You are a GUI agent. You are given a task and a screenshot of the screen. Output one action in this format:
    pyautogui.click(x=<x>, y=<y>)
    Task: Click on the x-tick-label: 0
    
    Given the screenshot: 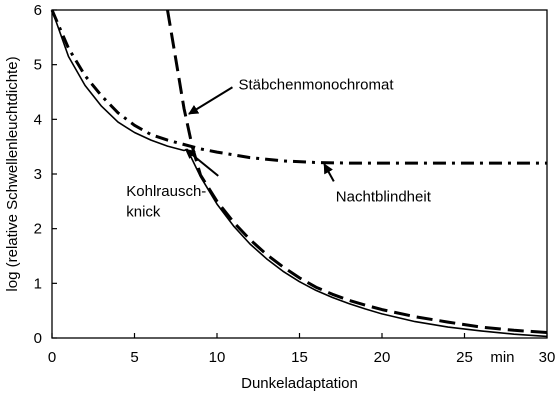 What is the action you would take?
    pyautogui.click(x=52, y=357)
    